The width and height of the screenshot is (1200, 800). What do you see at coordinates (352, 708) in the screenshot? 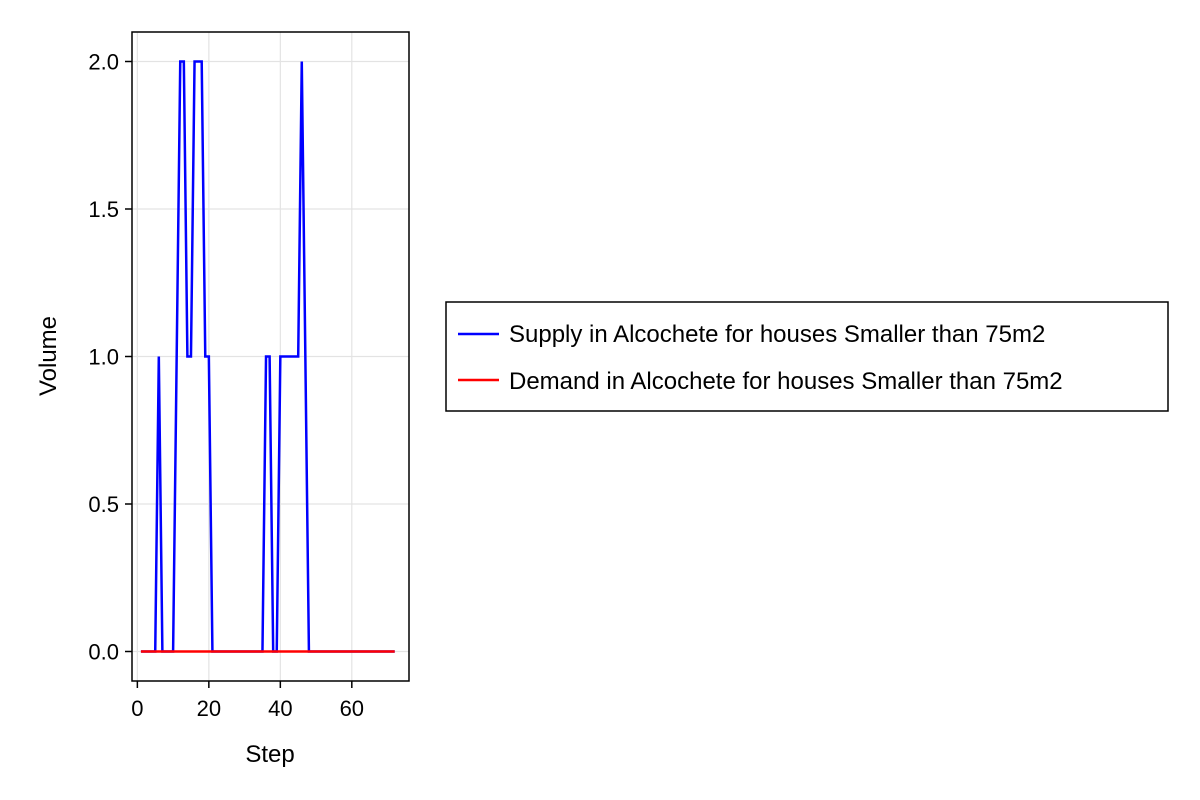
I see `x-tick-label: 60` at bounding box center [352, 708].